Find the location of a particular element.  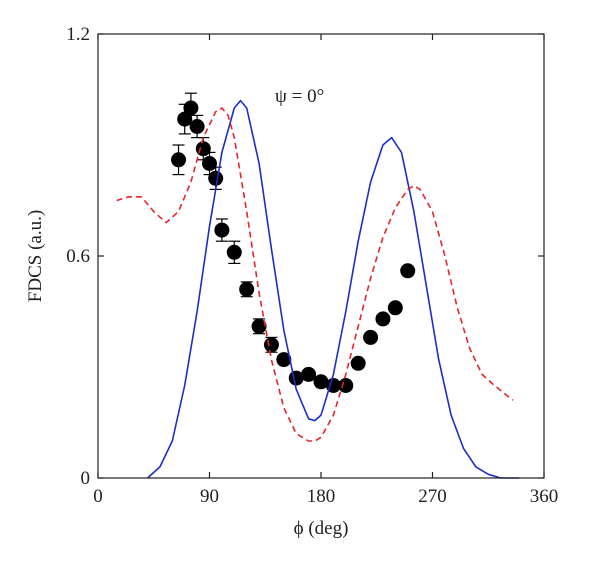

x-tick-label: 270 is located at coordinates (432, 496).